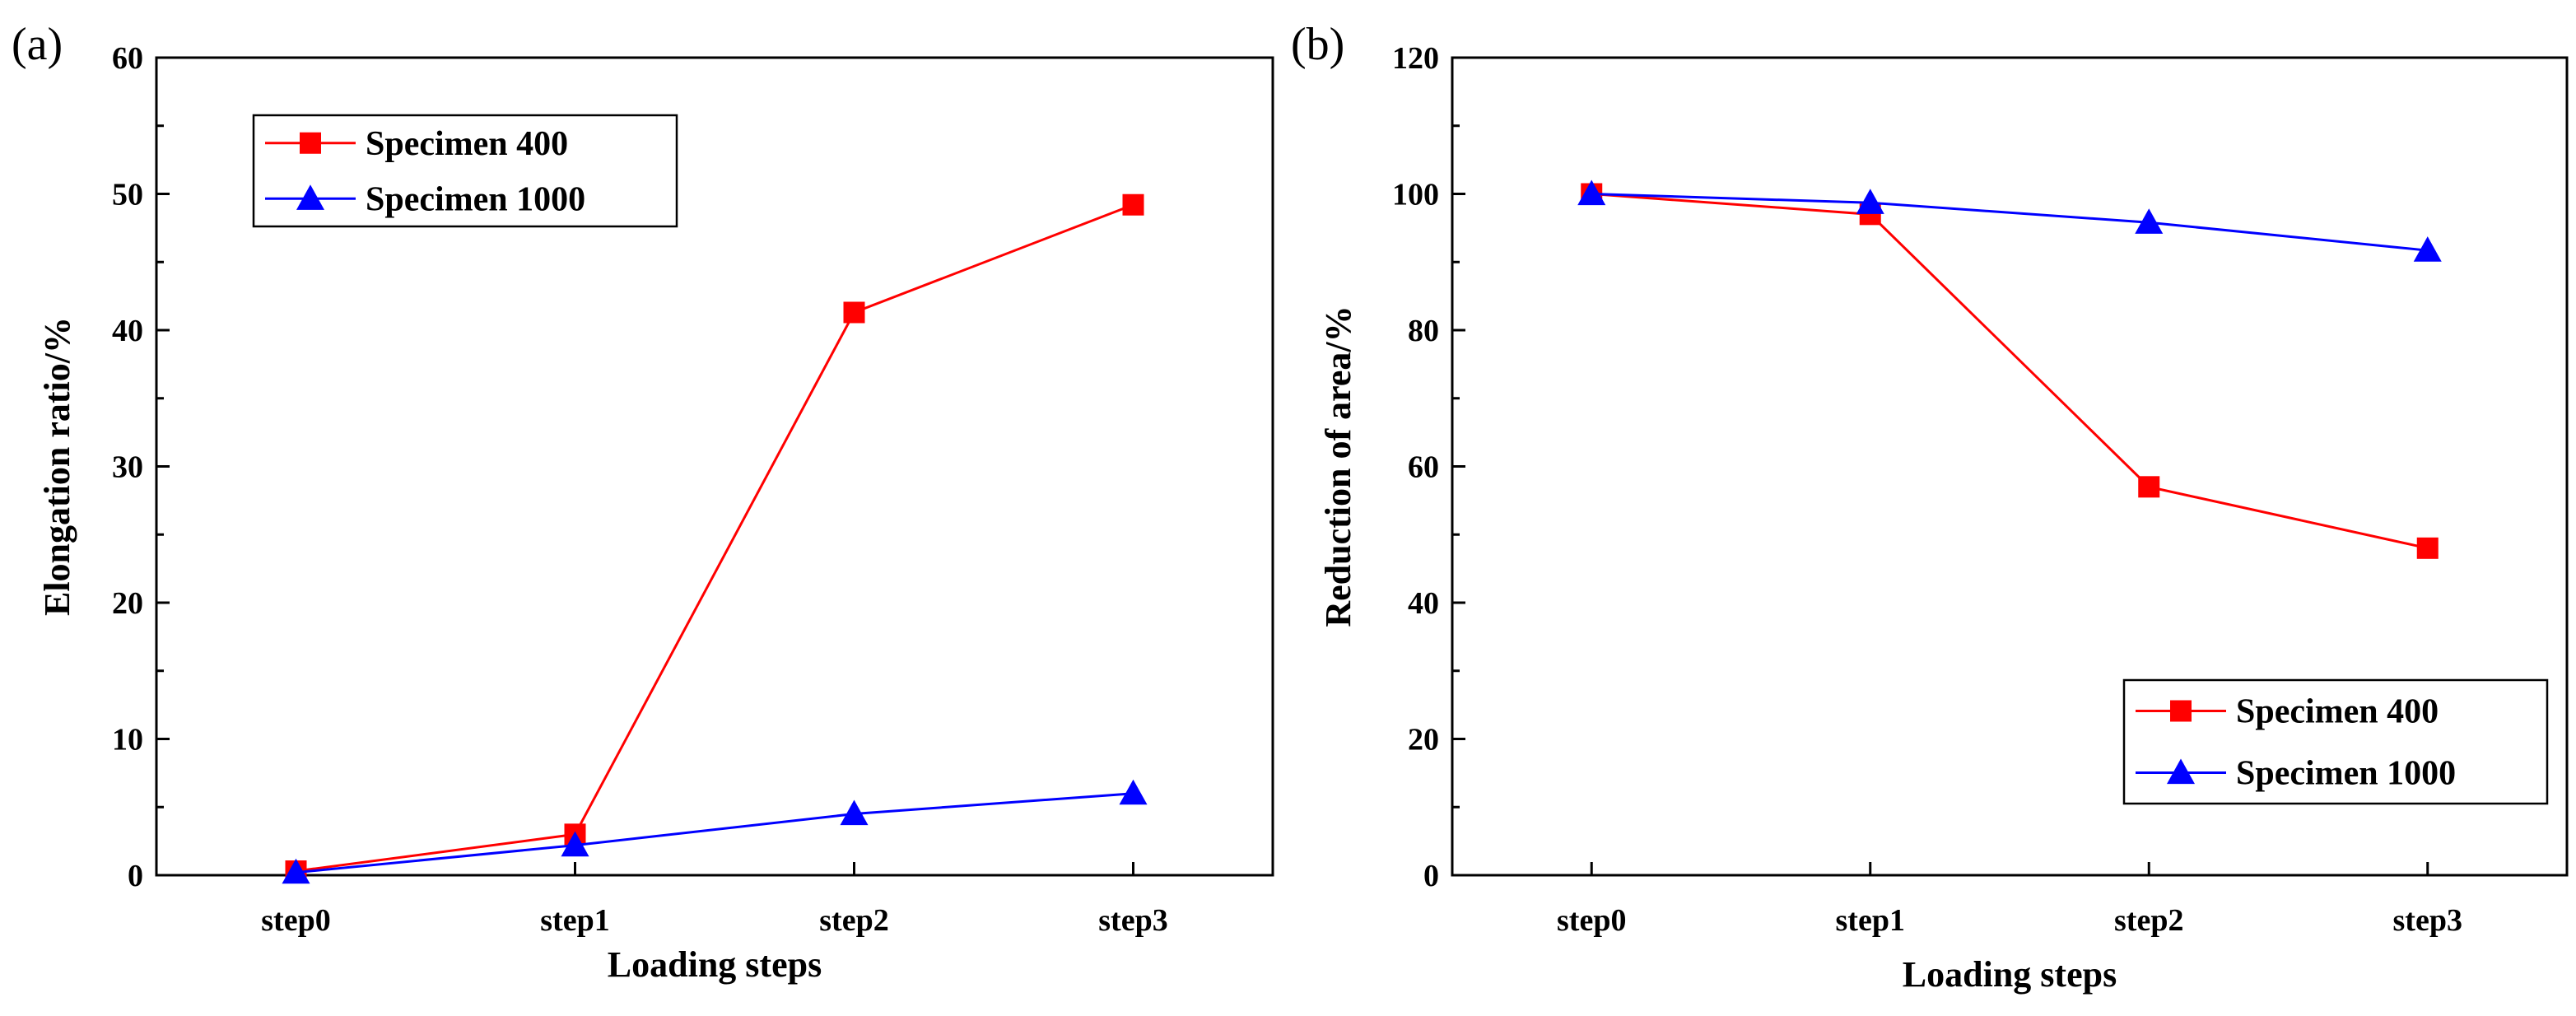  I want to click on panel-b-legend-label: Specimen 1000, so click(2346, 774).